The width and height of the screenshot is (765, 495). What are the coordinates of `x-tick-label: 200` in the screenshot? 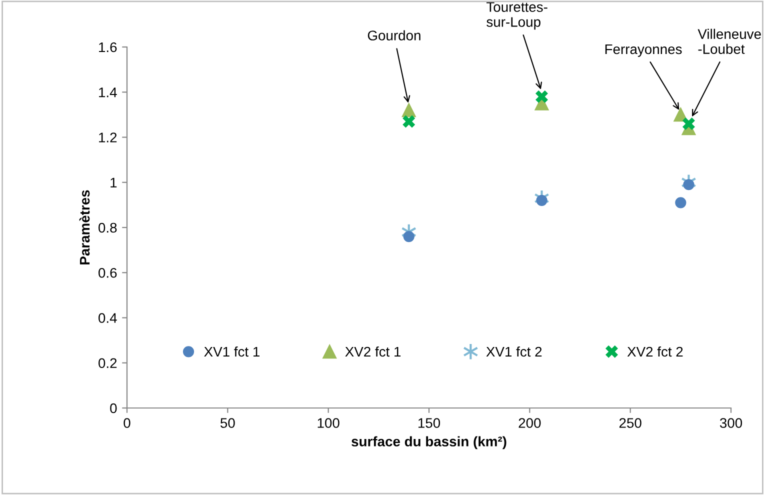 It's located at (529, 423).